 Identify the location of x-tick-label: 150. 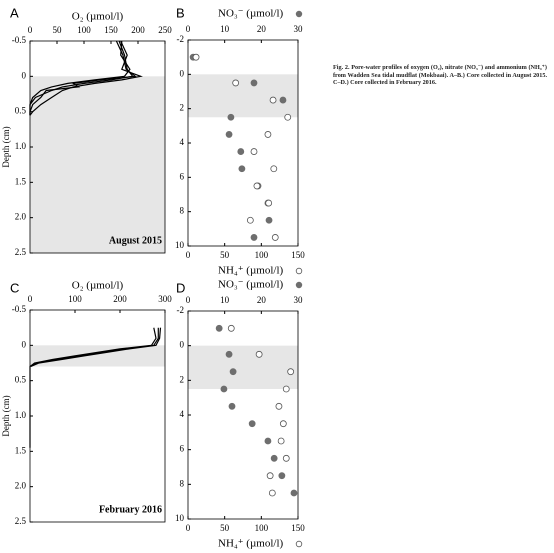
(111, 30).